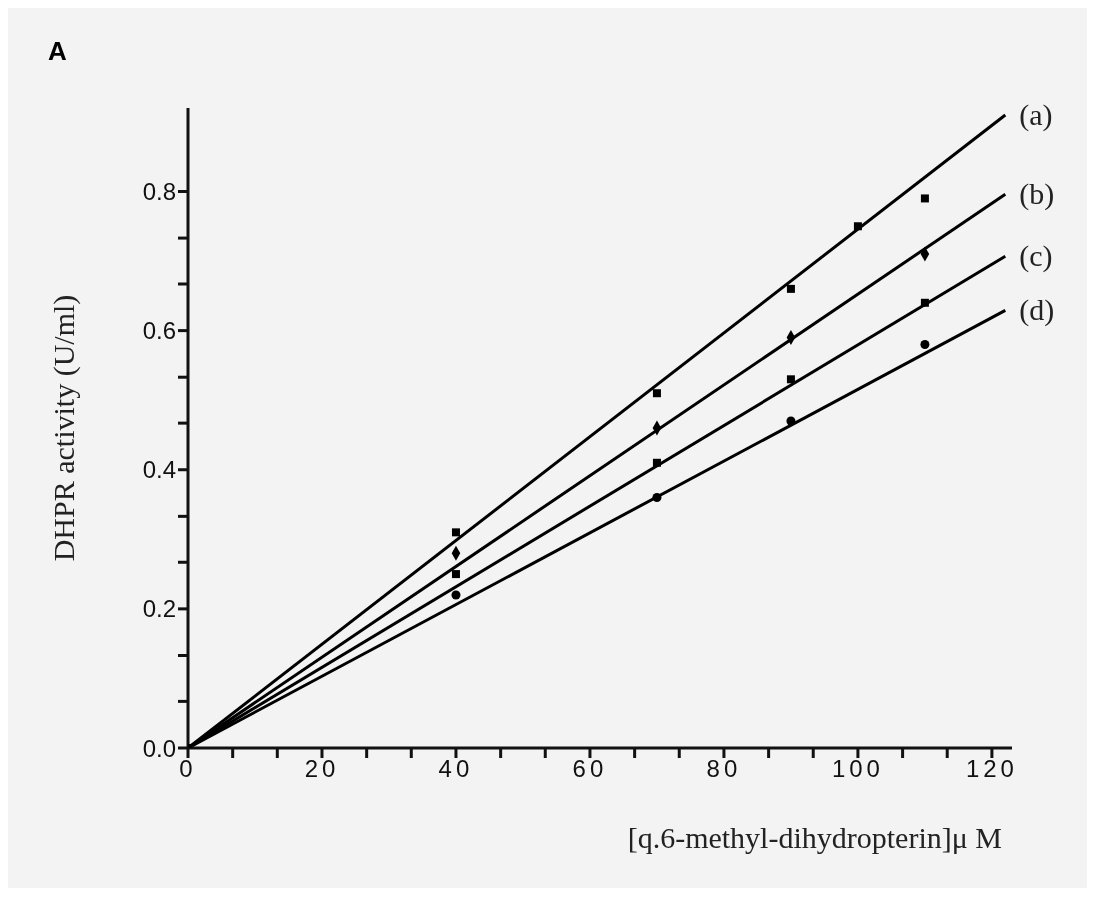  Describe the element at coordinates (857, 769) in the screenshot. I see `x-tick-label: 100` at that location.